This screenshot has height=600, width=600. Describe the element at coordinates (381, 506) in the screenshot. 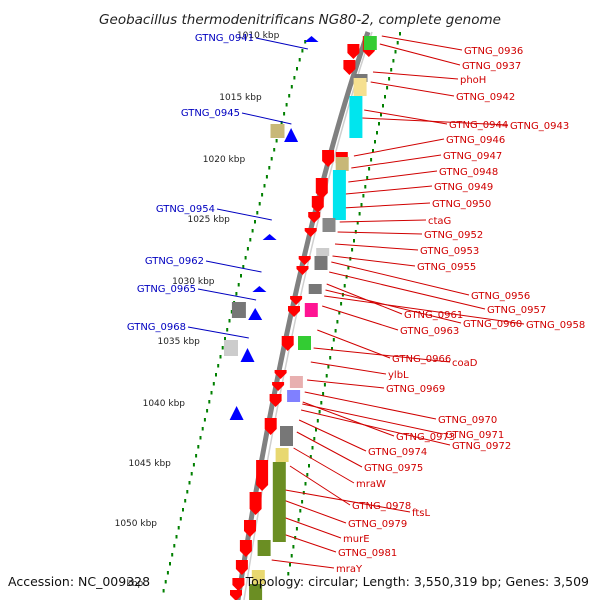

I see `gene-label-reverse: GTNG_0978` at that location.